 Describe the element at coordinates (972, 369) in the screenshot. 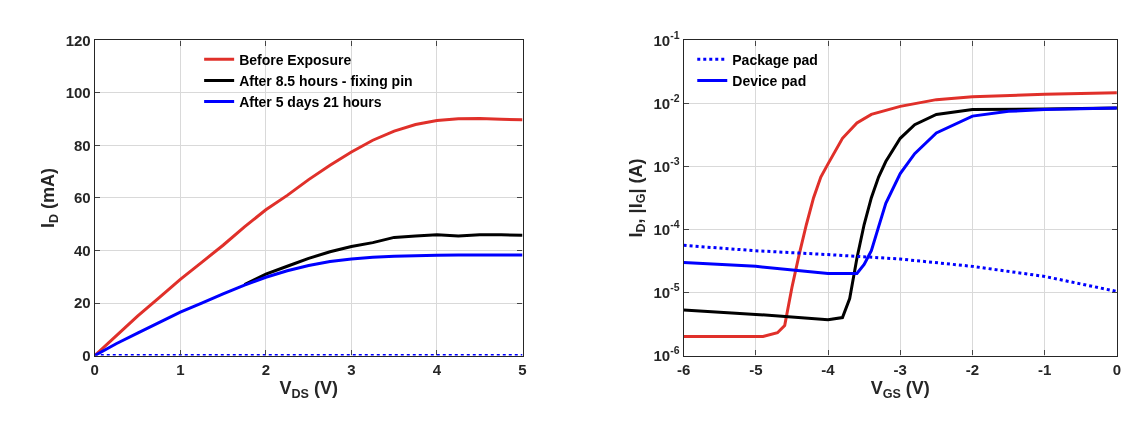

I see `x-tick-label: -2` at that location.